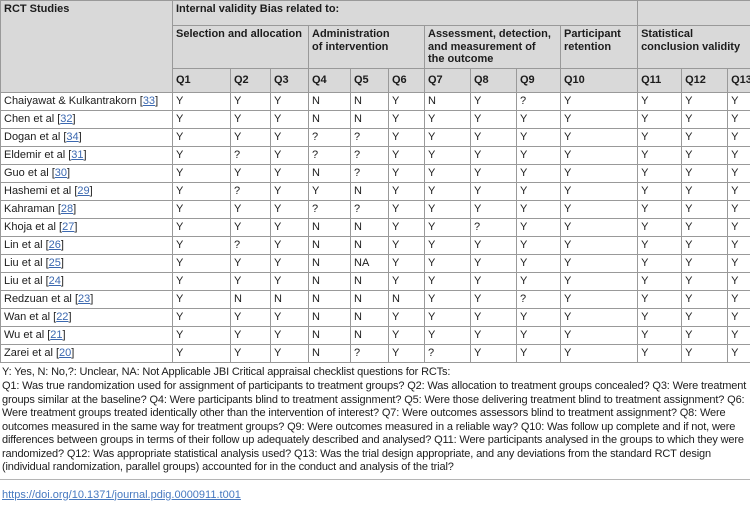  I want to click on citation-link: 25, so click(55, 263).